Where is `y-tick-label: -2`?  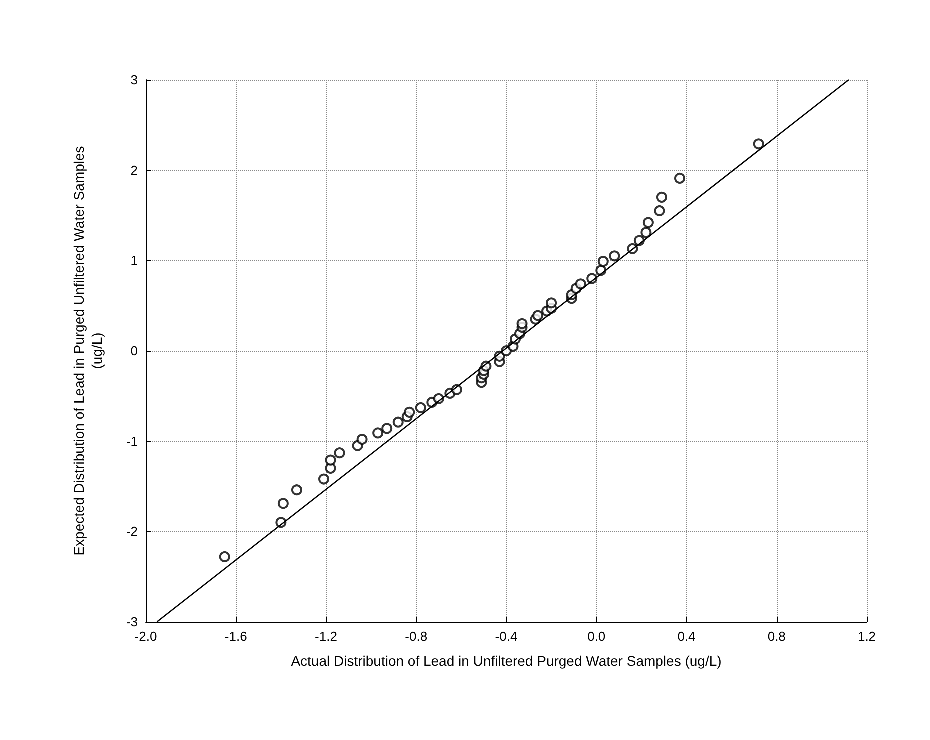 y-tick-label: -2 is located at coordinates (132, 532).